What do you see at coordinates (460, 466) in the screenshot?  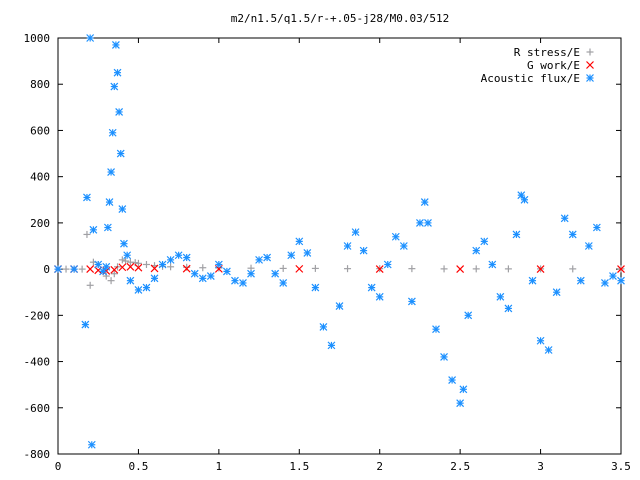 I see `x-tick-label: 2.5` at bounding box center [460, 466].